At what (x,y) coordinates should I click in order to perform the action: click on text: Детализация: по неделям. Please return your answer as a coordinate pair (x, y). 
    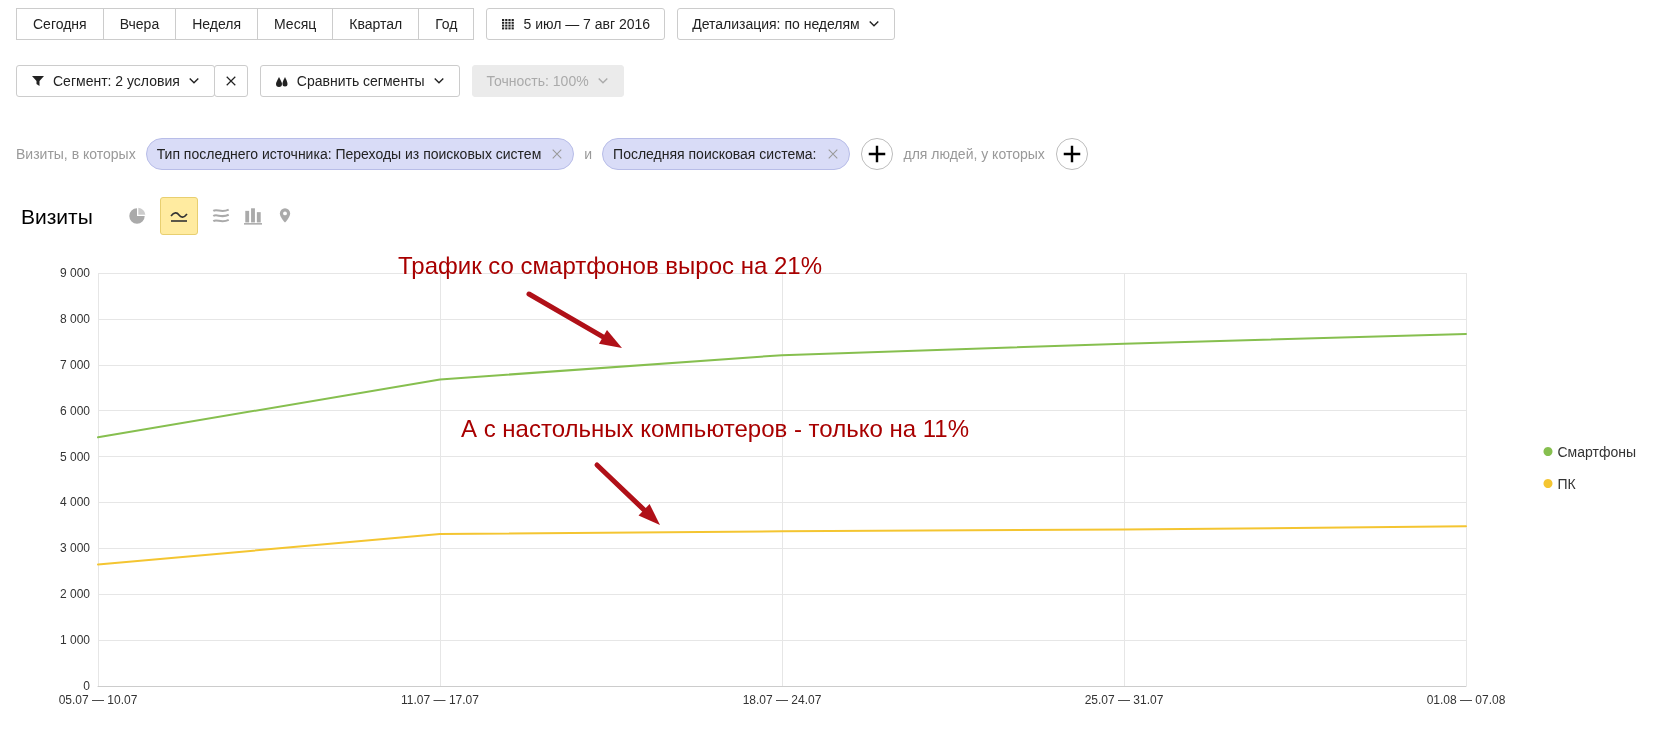
    Looking at the image, I should click on (786, 24).